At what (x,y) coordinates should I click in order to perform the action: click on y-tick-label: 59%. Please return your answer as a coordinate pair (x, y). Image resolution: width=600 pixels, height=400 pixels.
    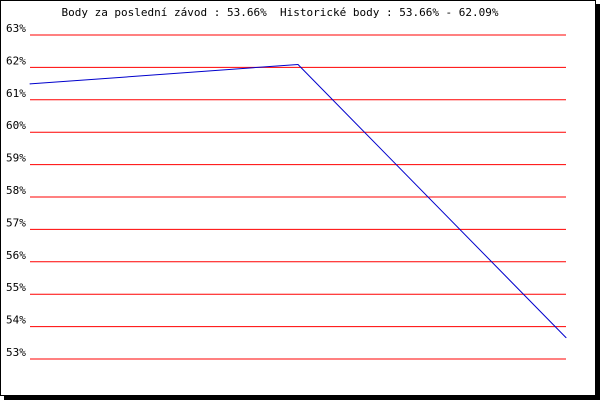
    Looking at the image, I should click on (16, 158).